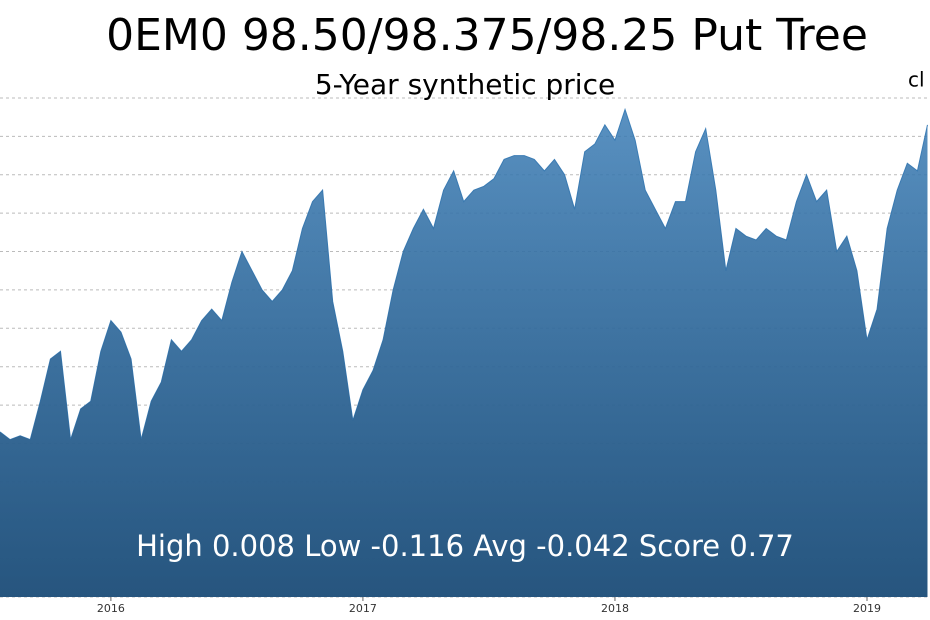 The height and width of the screenshot is (620, 930). Describe the element at coordinates (916, 80) in the screenshot. I see `legend-fragment: cl` at that location.